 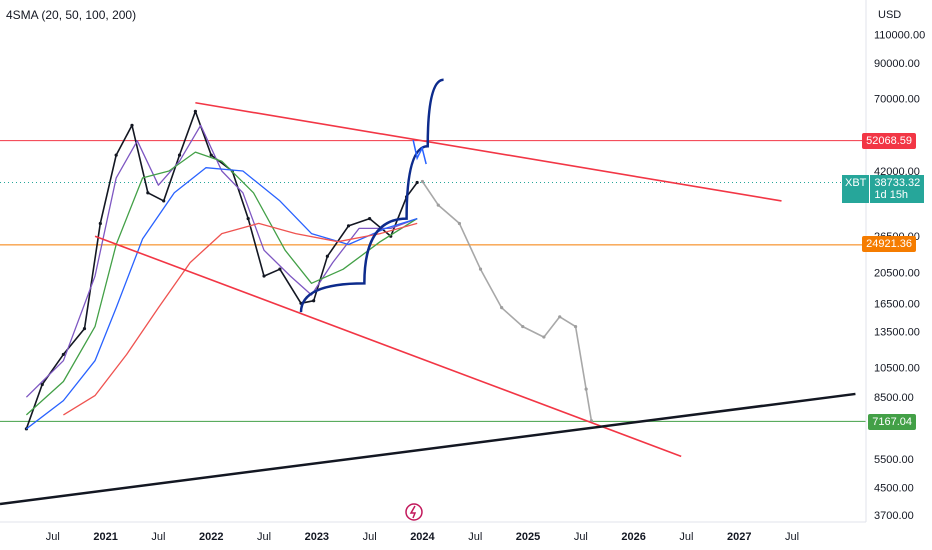 I want to click on x-tick-label: 2023, so click(x=317, y=537).